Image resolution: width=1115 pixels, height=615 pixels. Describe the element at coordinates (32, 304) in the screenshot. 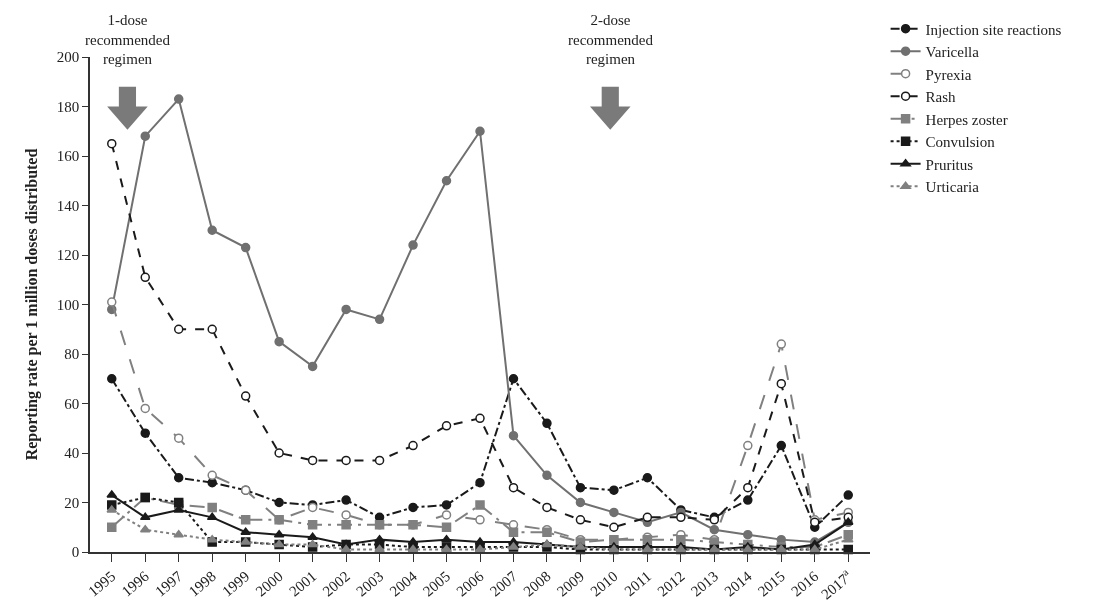

I see `y-axis-title: Reporting rate per 1 million doses distributed` at that location.